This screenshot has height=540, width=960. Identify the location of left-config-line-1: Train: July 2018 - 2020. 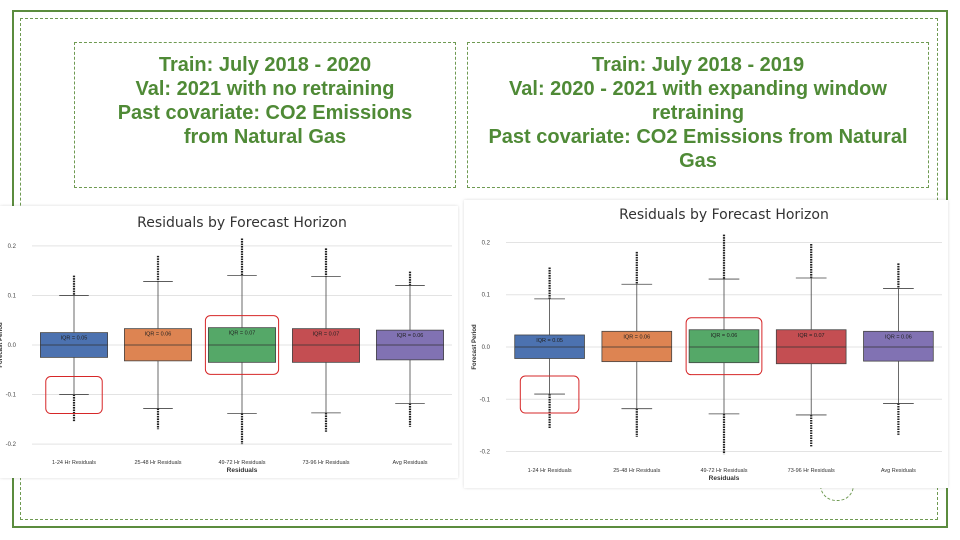
(265, 65).